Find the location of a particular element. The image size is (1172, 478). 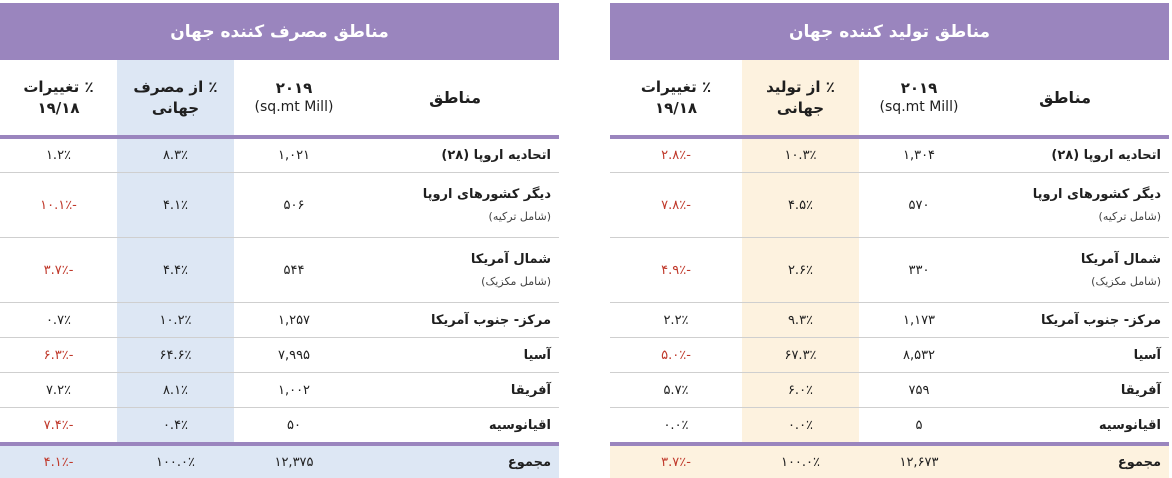

producers-header-change: ٪ تغییرات ۱۹/۱۸ is located at coordinates (676, 99).